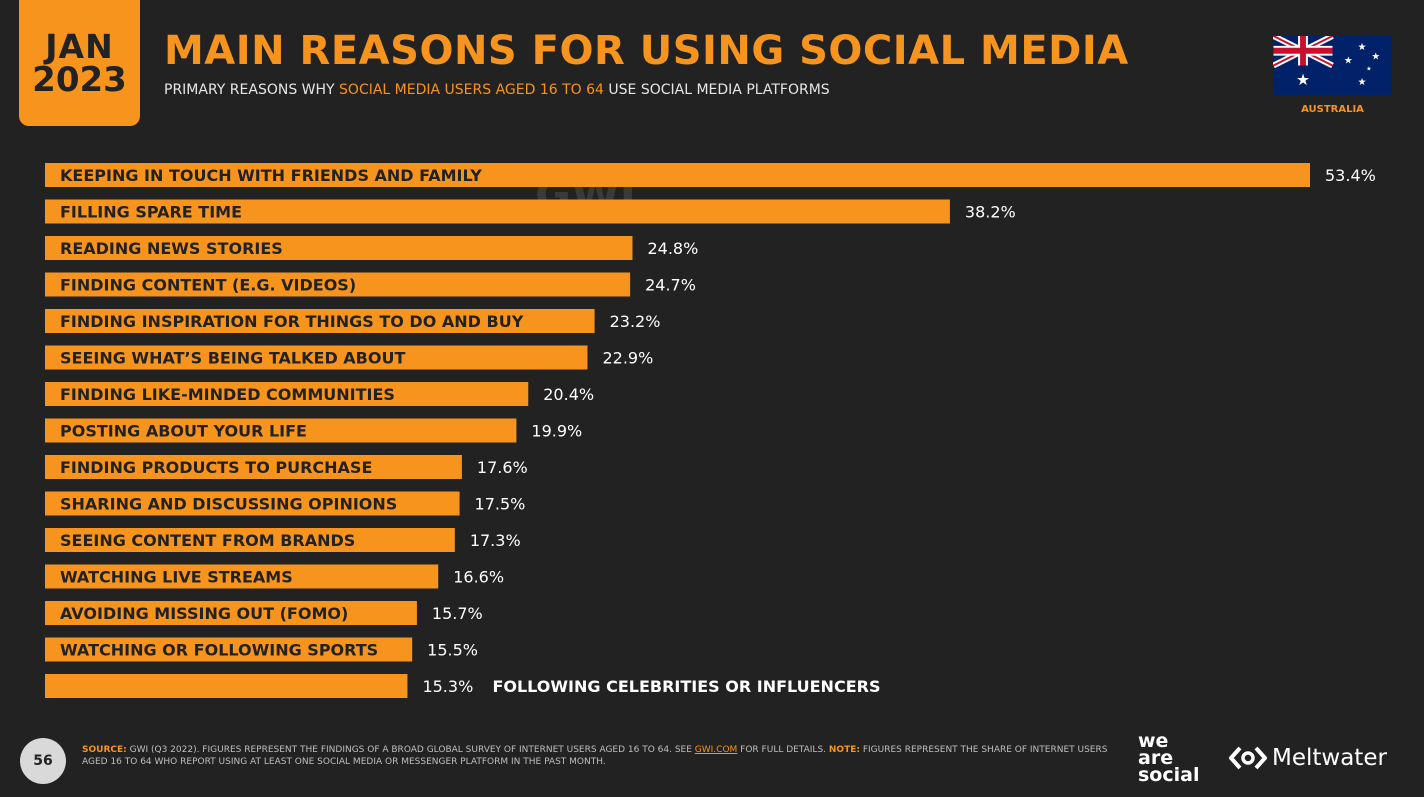  I want to click on category-label: FINDING LIKE-MINDED COMMUNITIES, so click(227, 394).